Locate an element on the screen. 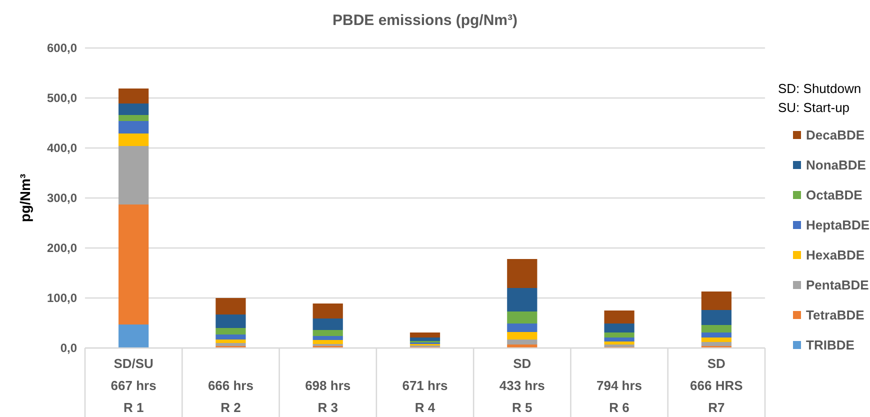 The width and height of the screenshot is (870, 417). legend-label: HeptaBDE is located at coordinates (838, 225).